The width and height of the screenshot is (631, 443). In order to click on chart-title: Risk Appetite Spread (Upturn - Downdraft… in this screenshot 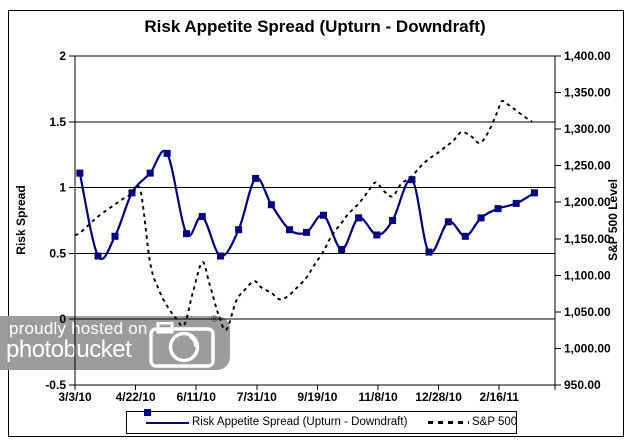, I will do `click(315, 26)`.